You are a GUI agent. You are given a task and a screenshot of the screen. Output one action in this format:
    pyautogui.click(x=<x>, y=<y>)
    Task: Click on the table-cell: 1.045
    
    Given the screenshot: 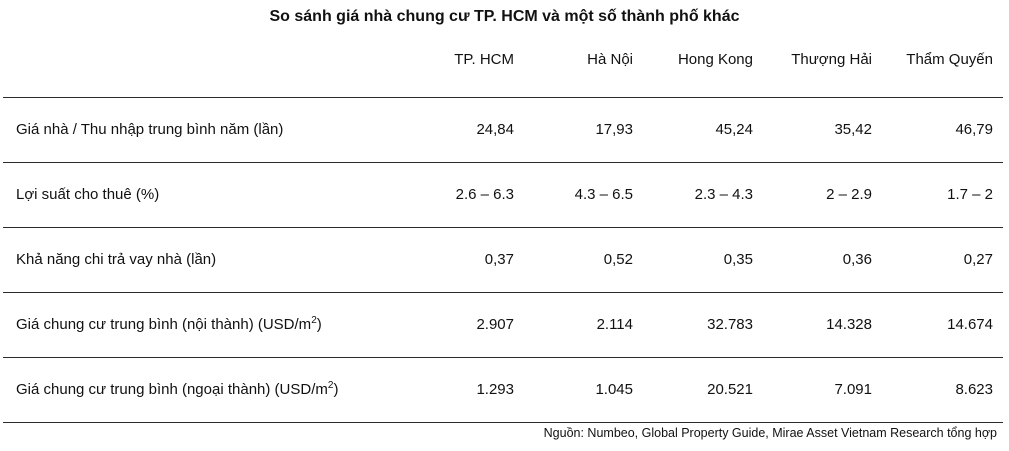 What is the action you would take?
    pyautogui.click(x=614, y=389)
    